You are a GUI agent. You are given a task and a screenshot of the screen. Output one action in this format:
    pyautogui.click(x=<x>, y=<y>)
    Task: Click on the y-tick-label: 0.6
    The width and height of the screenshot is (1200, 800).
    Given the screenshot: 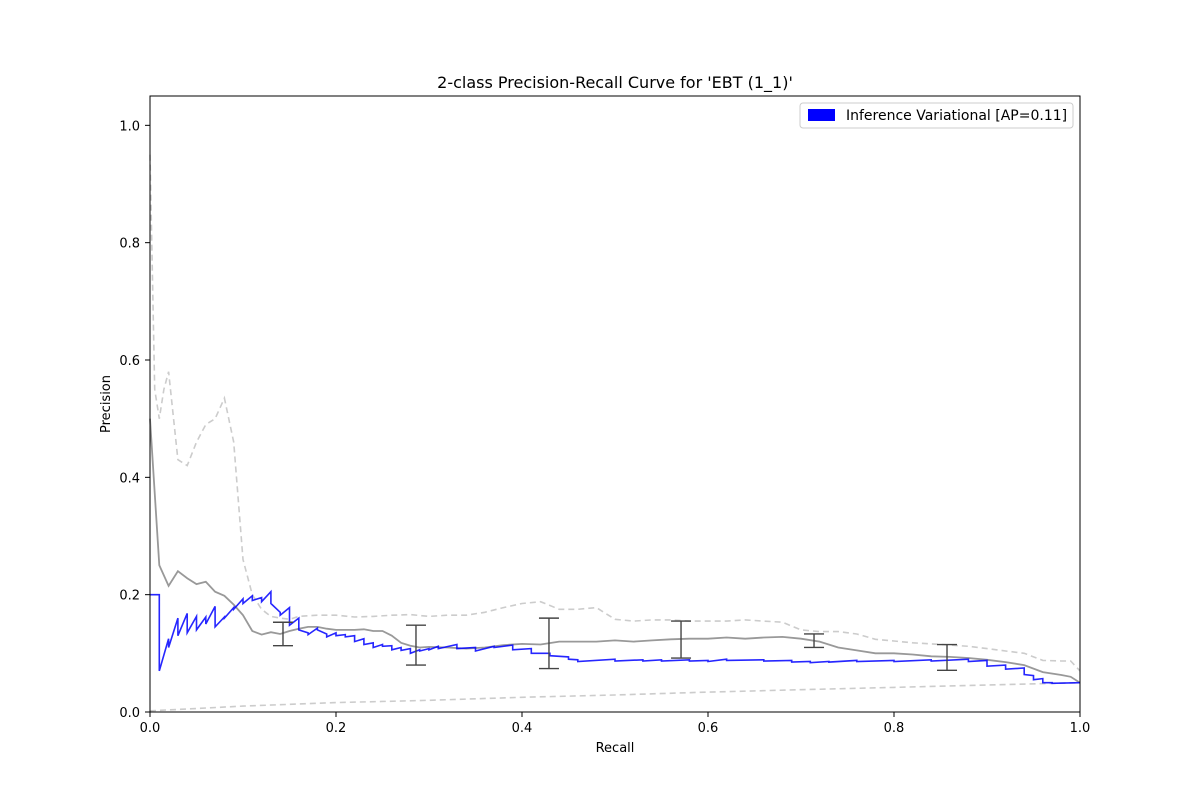 What is the action you would take?
    pyautogui.click(x=129, y=361)
    